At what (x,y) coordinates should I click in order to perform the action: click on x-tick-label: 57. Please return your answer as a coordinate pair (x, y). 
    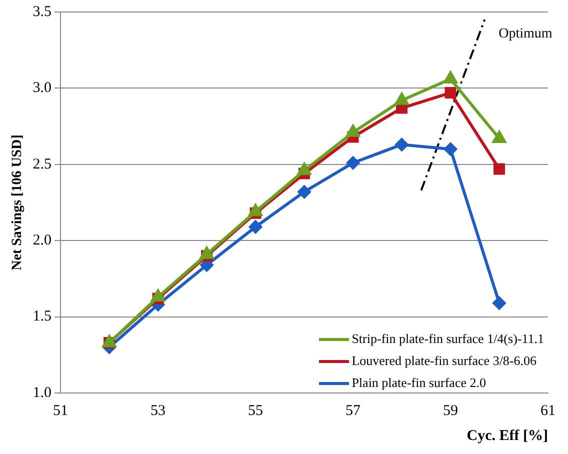
    Looking at the image, I should click on (354, 410).